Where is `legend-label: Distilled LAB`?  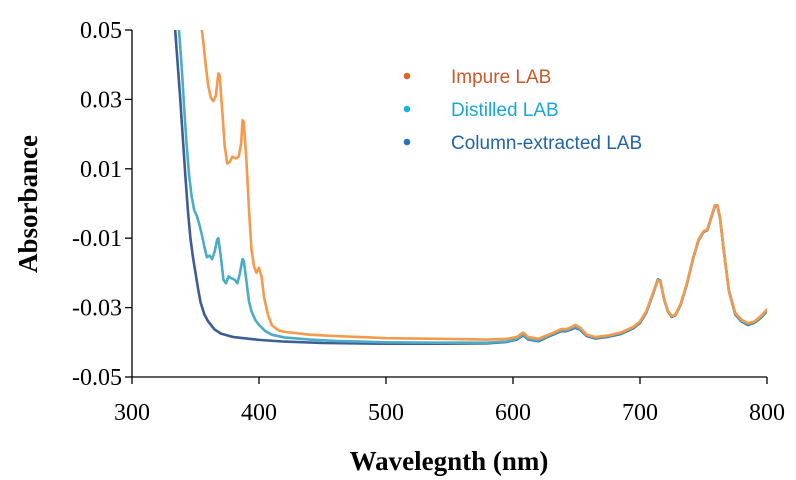 legend-label: Distilled LAB is located at coordinates (505, 110).